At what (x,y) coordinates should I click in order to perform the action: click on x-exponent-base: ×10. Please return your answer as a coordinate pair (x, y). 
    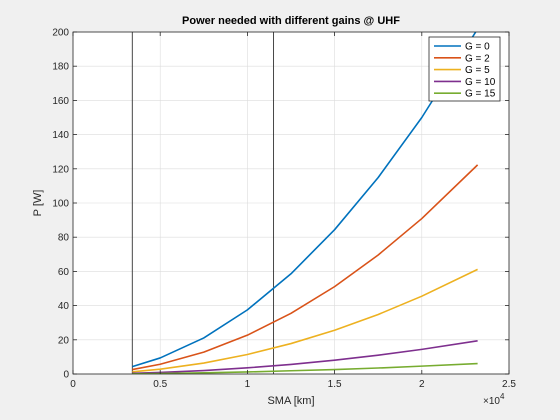
    Looking at the image, I should click on (491, 401).